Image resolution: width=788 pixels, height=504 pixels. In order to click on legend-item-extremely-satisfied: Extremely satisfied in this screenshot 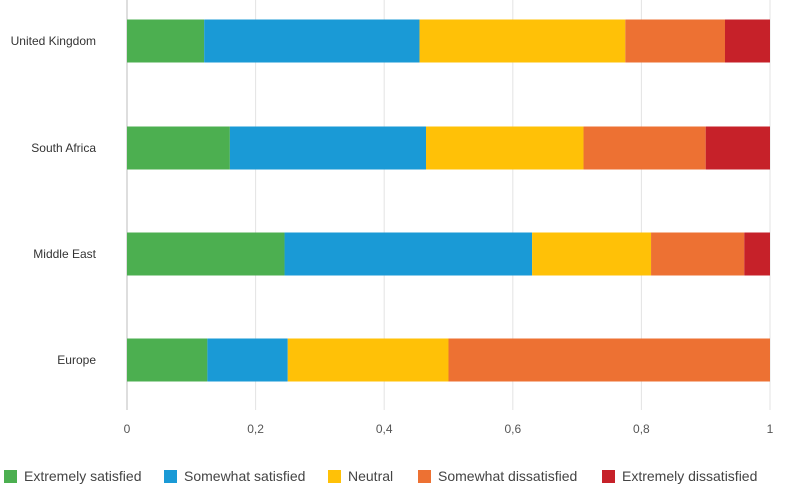, I will do `click(72, 476)`.